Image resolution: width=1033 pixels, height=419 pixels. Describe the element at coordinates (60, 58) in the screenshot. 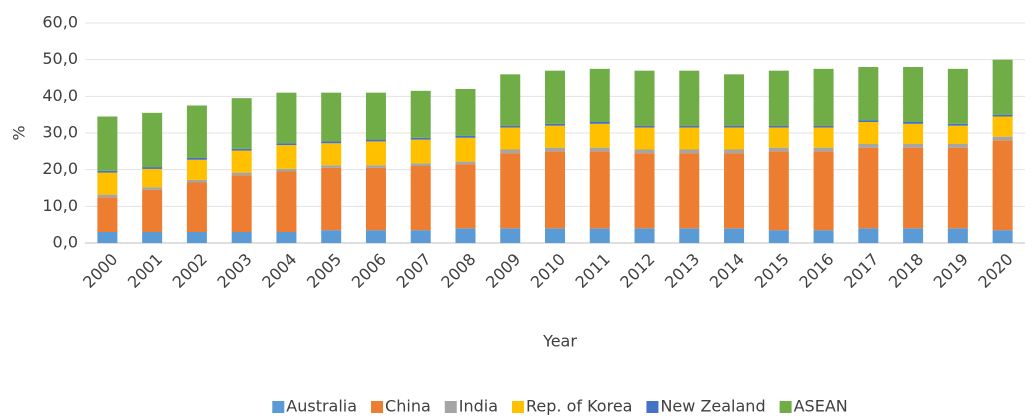

I see `y-tick-label: 50,0` at that location.